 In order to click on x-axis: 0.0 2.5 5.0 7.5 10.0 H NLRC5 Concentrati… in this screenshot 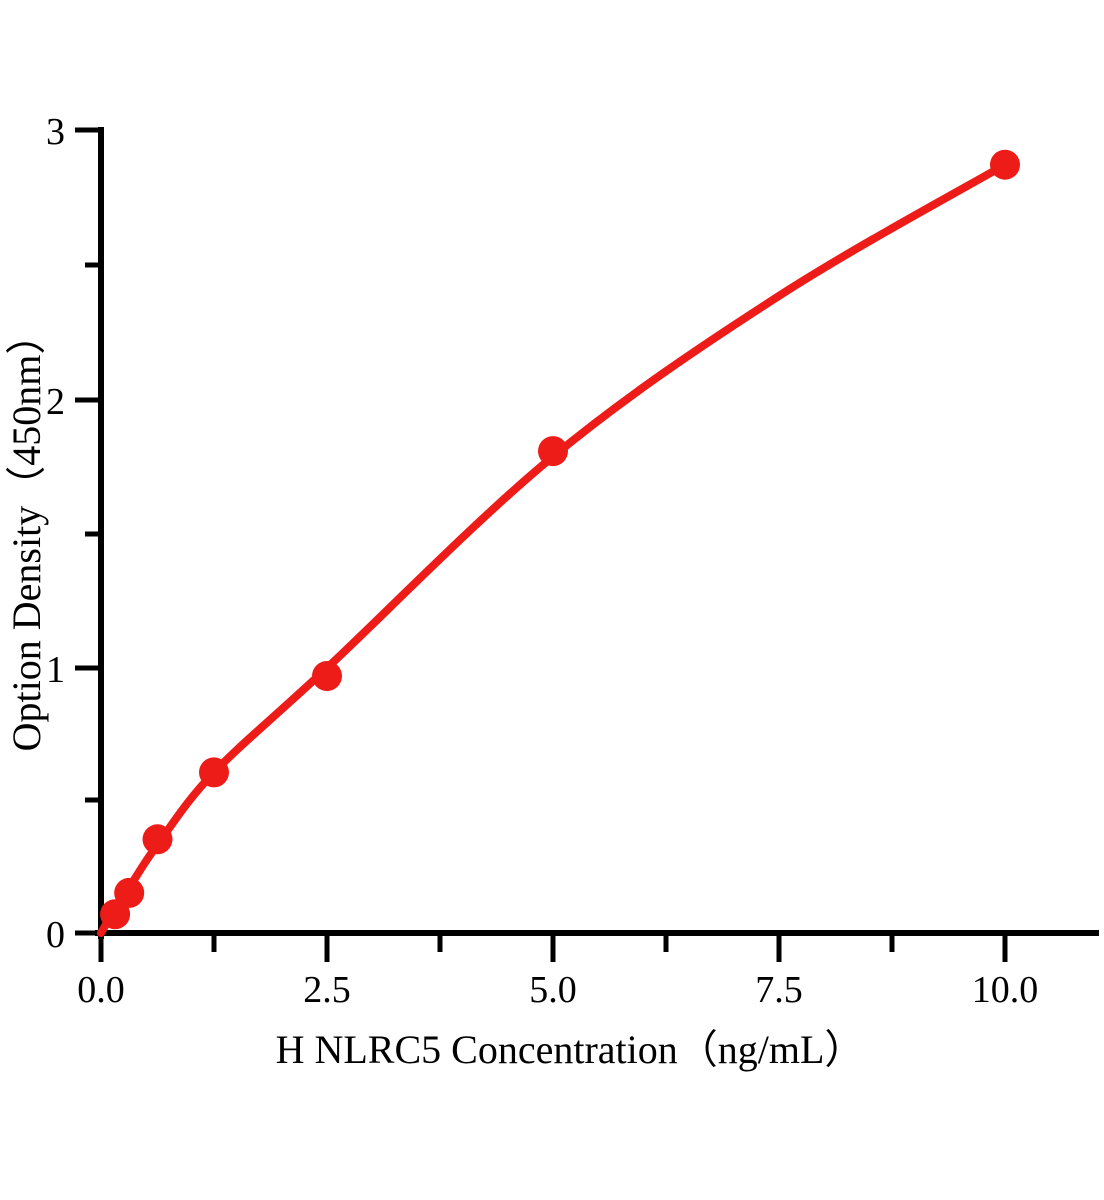, I will do `click(588, 1001)`.